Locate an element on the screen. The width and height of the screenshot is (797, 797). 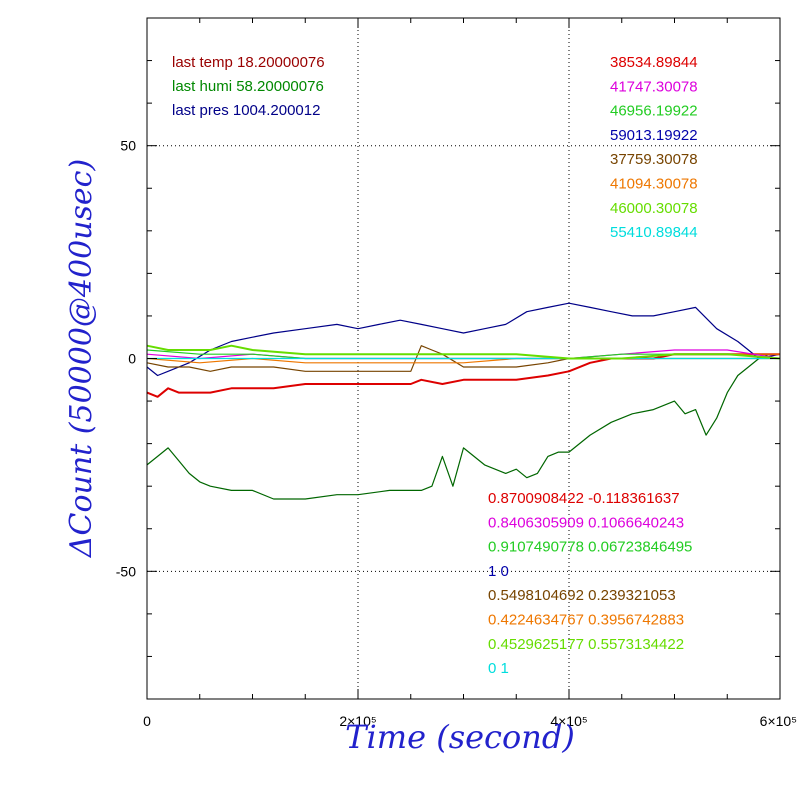
base-value-label: 37759.30078 is located at coordinates (654, 159).